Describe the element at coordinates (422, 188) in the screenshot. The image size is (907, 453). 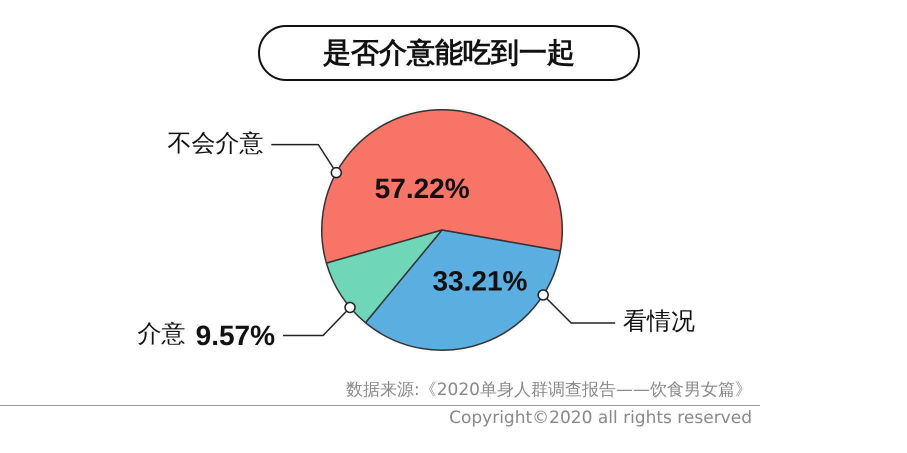
I see `data-label: 57.22%` at that location.